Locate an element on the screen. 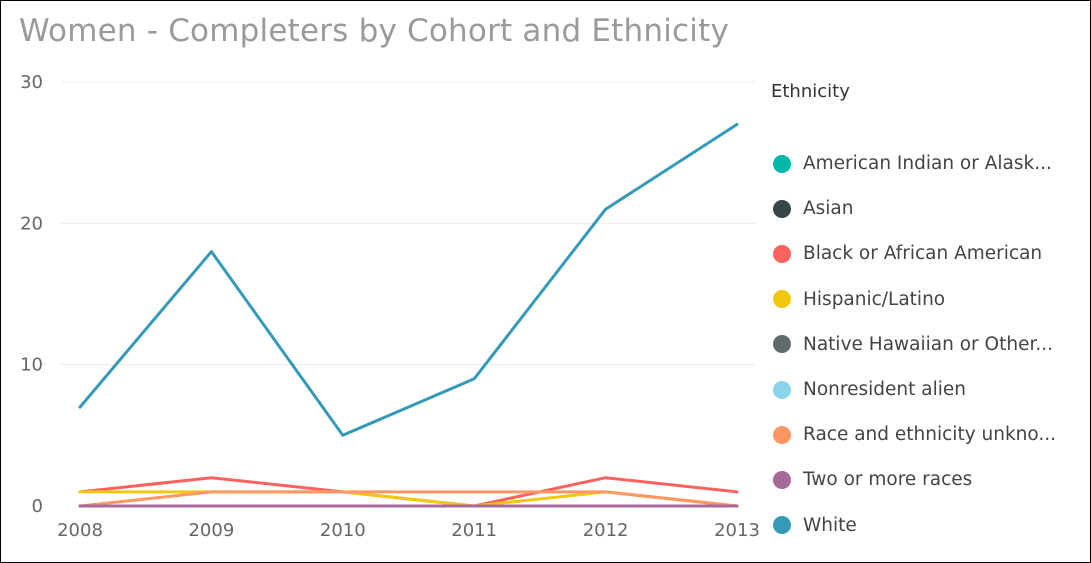 The image size is (1091, 563). y-tick-label: 0 is located at coordinates (37, 506).